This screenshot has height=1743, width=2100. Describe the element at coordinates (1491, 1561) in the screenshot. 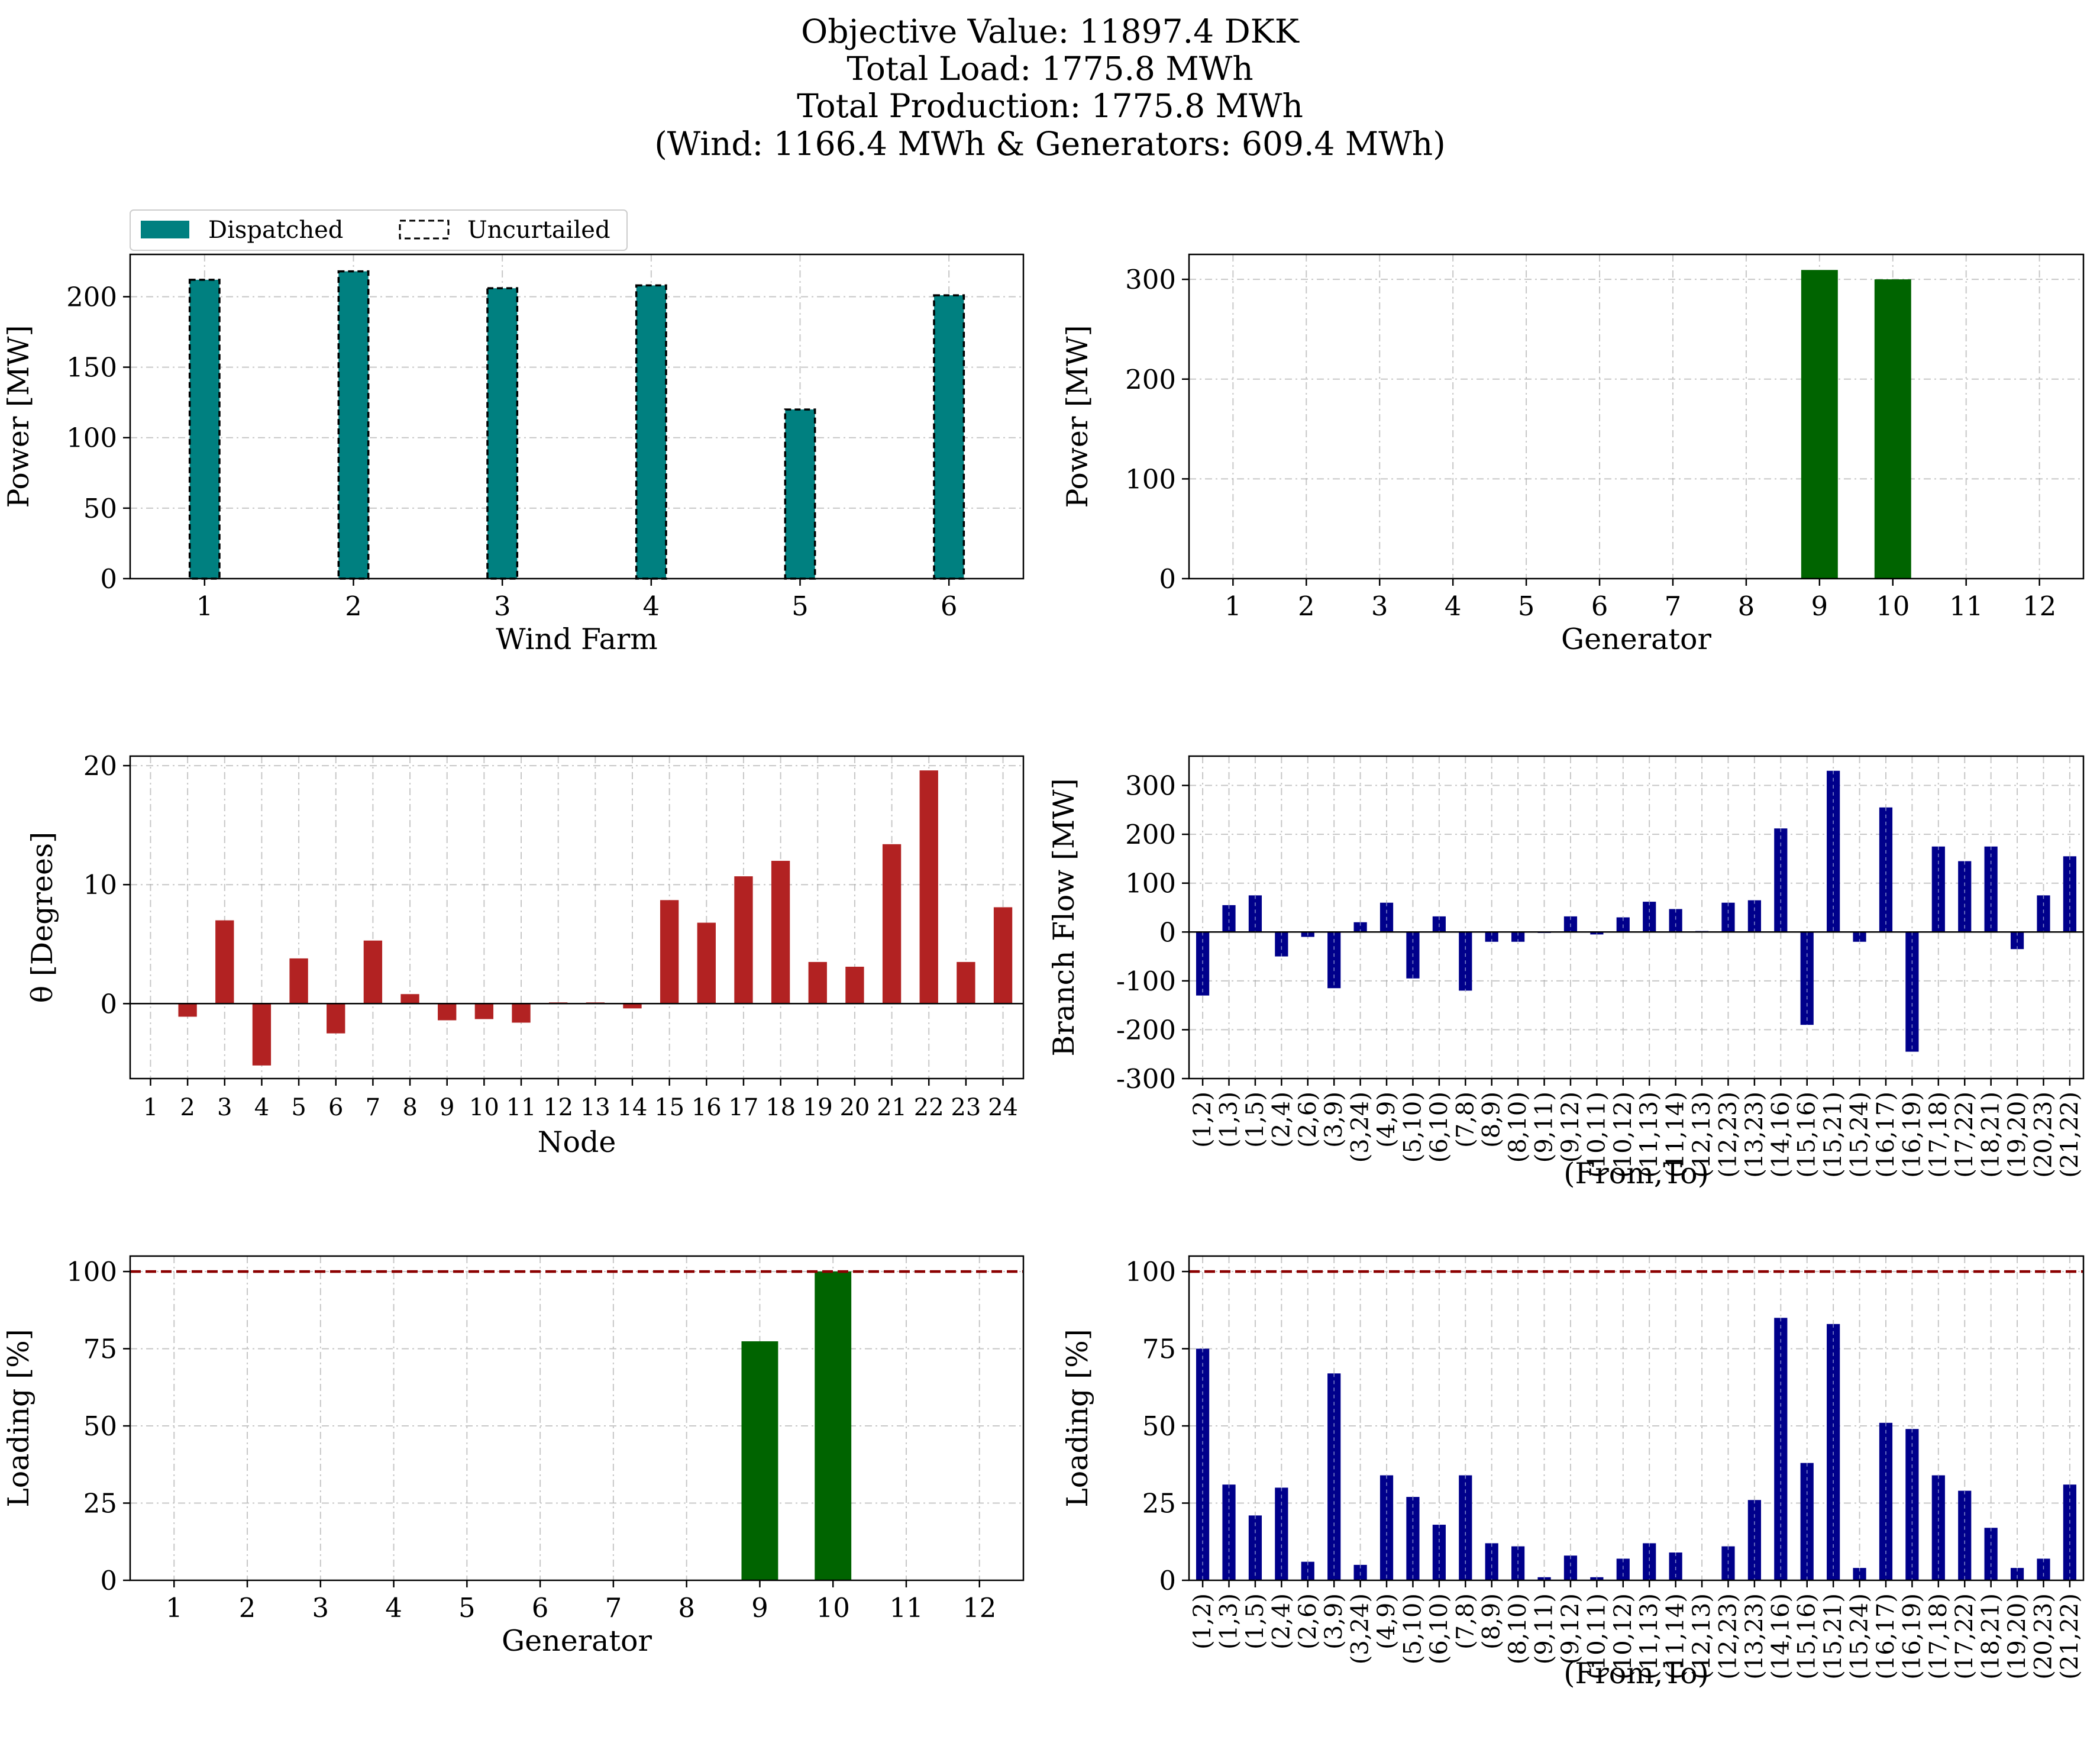

I see `bar-(8,9)` at that location.